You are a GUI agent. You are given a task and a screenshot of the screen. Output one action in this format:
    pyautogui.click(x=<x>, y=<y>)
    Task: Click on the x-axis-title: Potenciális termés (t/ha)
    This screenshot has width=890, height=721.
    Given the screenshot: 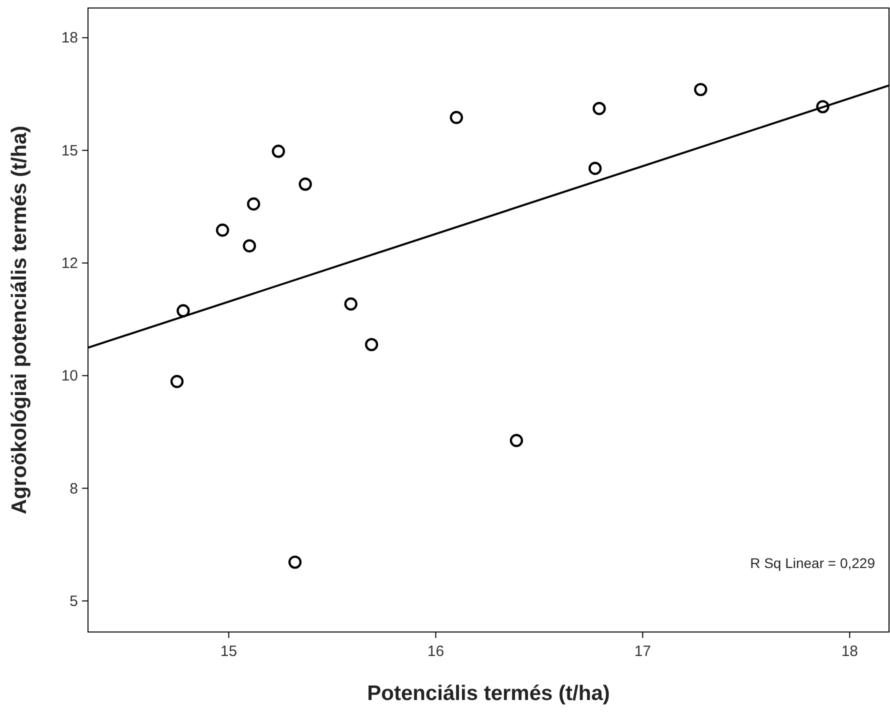 What is the action you would take?
    pyautogui.click(x=488, y=693)
    